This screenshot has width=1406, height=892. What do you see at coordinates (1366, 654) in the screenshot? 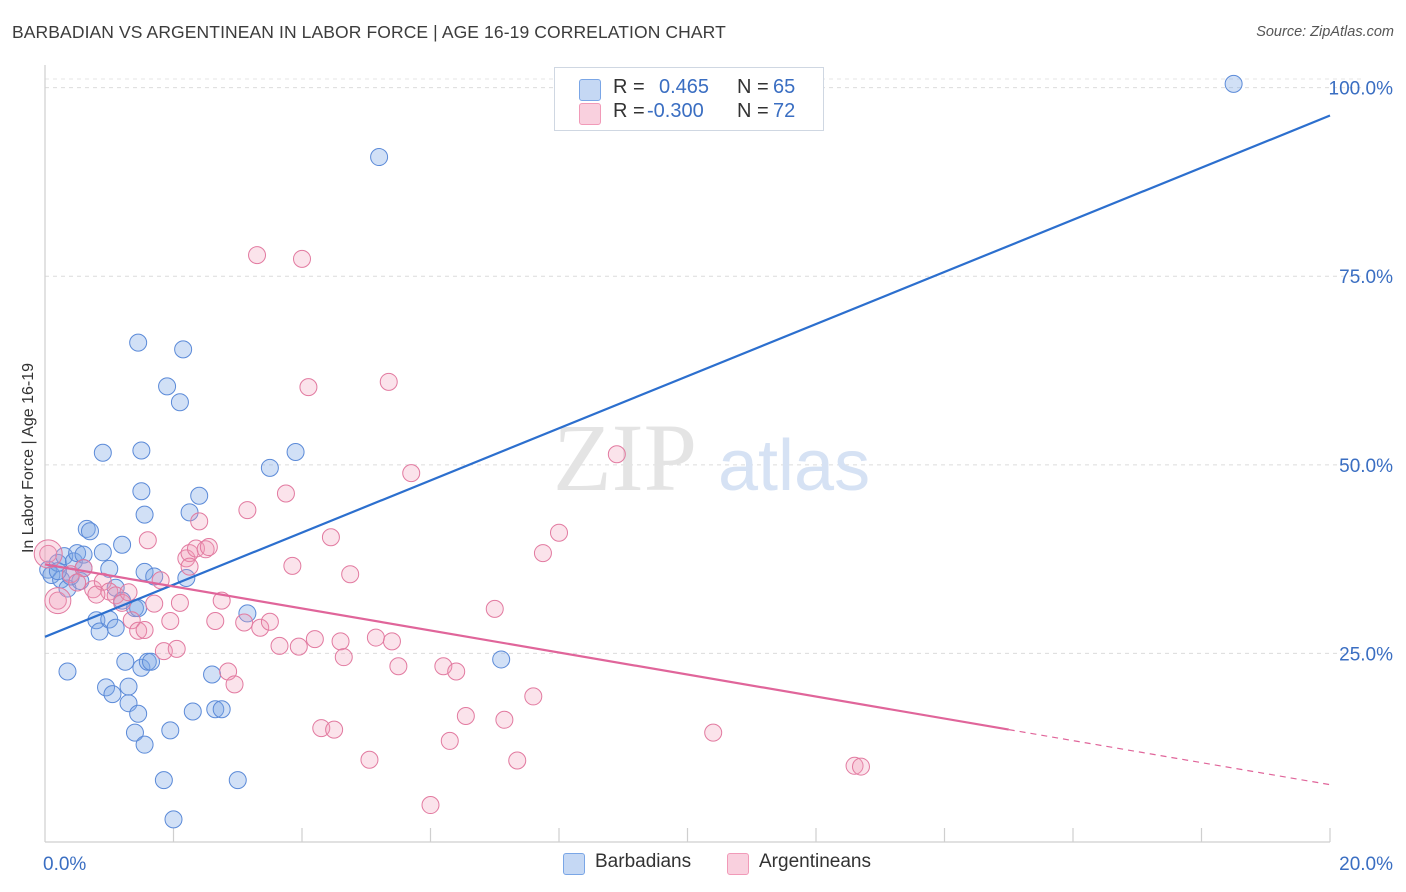
I see `y-tick-label: 25.0%` at bounding box center [1366, 654].